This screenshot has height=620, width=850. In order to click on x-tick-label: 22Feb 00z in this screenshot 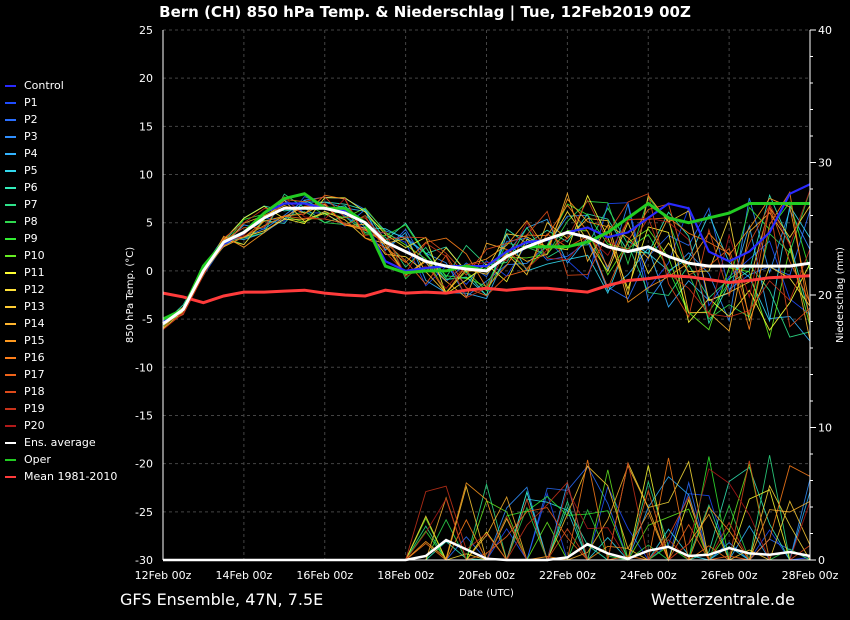, I will do `click(567, 575)`.